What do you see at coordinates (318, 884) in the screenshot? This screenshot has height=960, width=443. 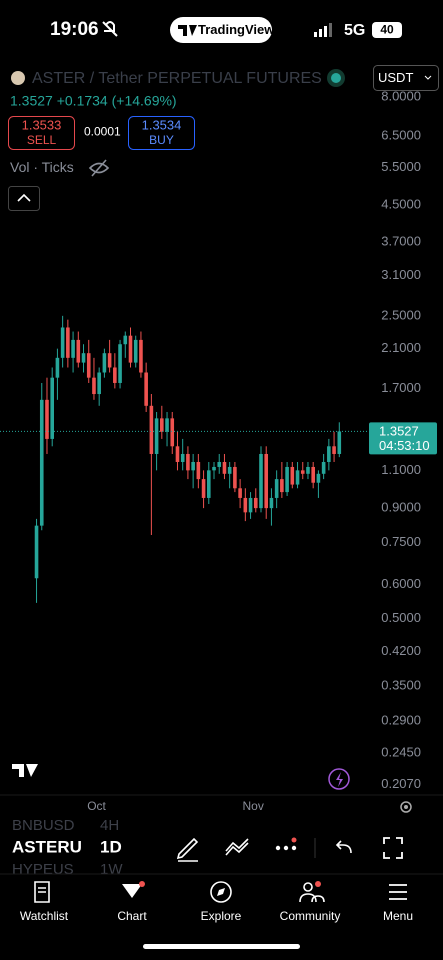 I see `community-badge` at bounding box center [318, 884].